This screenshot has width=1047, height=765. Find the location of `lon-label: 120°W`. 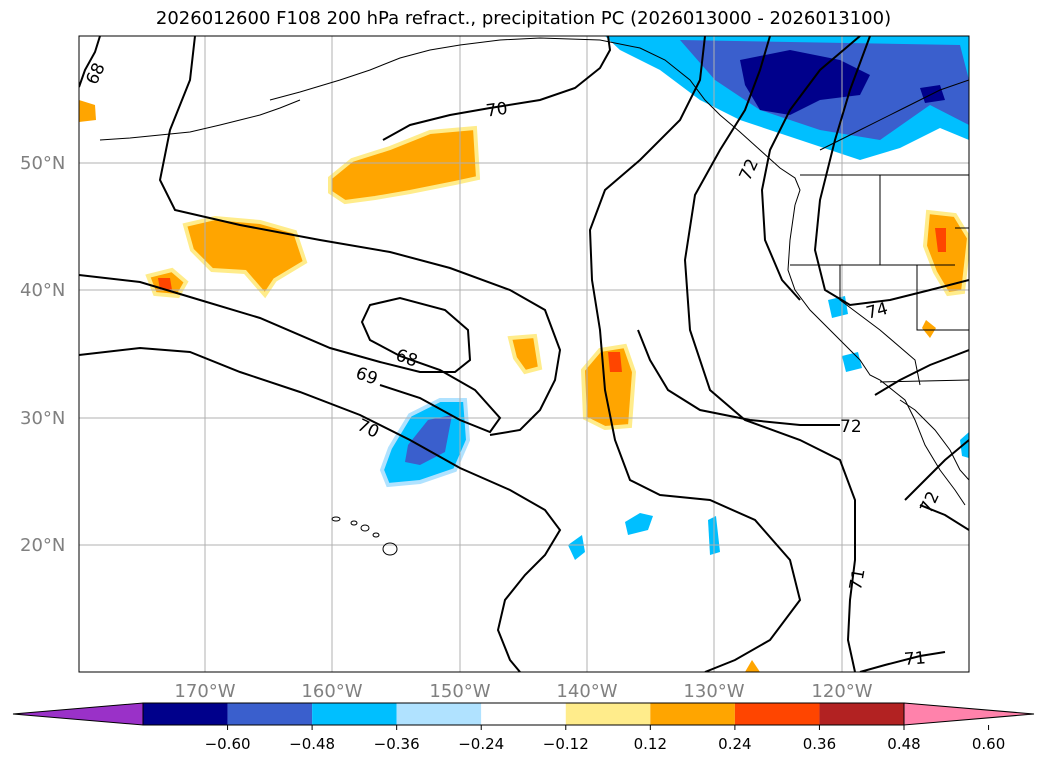

lon-label: 120°W is located at coordinates (841, 691).